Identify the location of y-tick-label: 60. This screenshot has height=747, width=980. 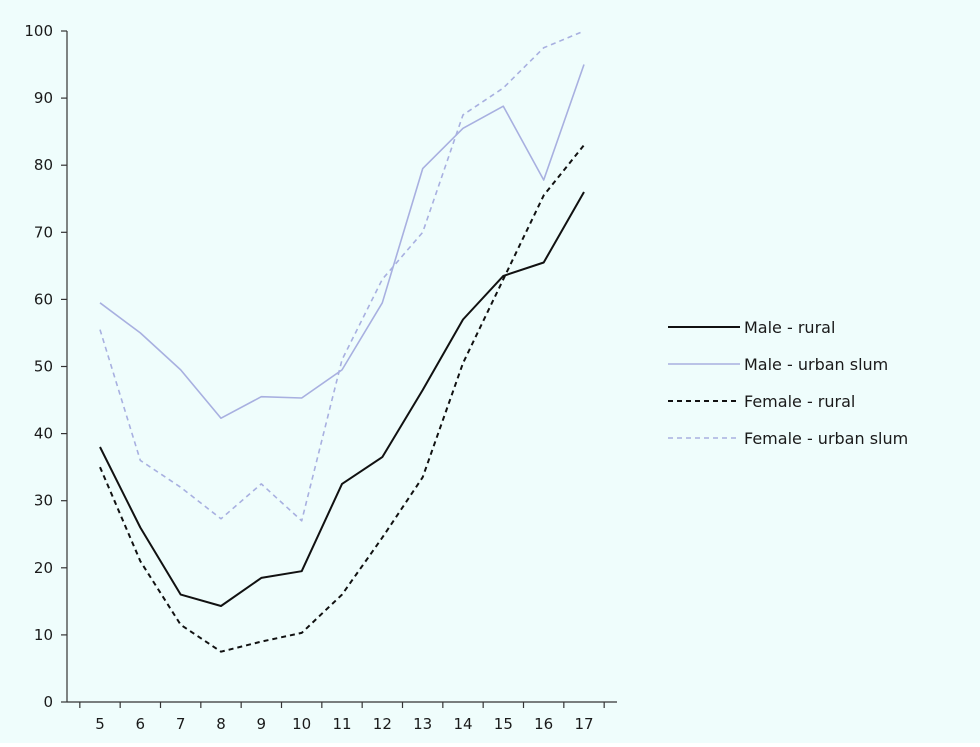
(43, 299).